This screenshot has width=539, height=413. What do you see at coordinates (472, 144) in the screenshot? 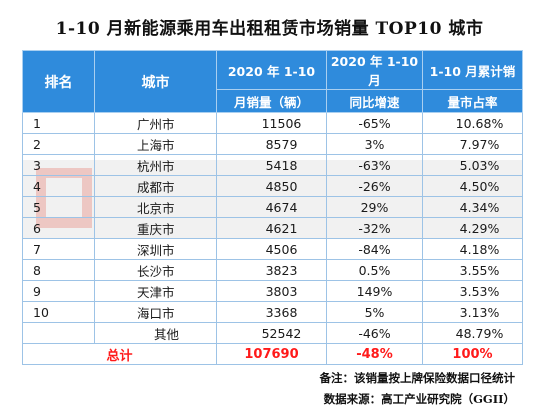
I see `cell-share: 7.97%` at bounding box center [472, 144].